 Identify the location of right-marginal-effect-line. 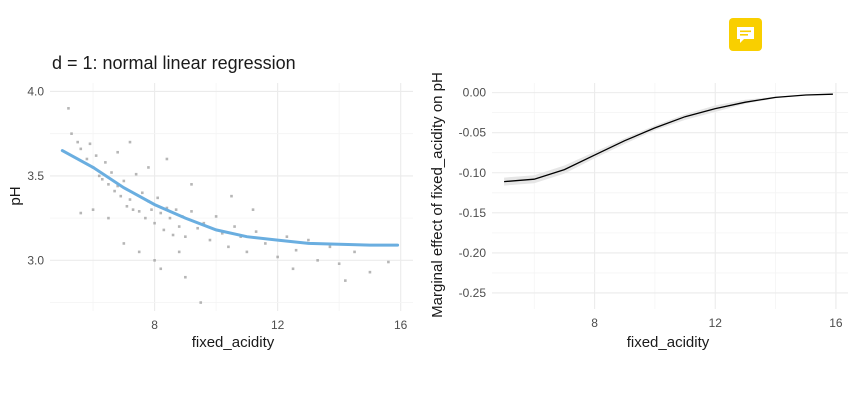
(668, 138).